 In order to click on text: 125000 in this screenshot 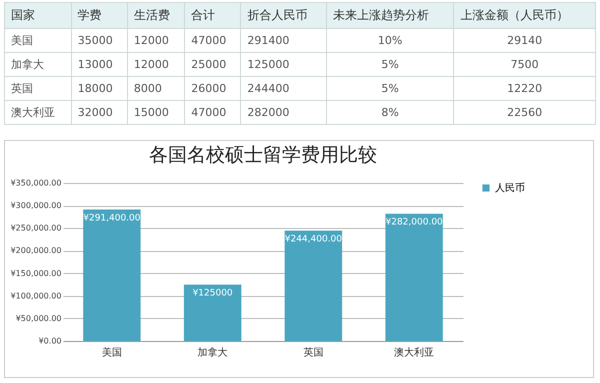, I will do `click(283, 64)`.